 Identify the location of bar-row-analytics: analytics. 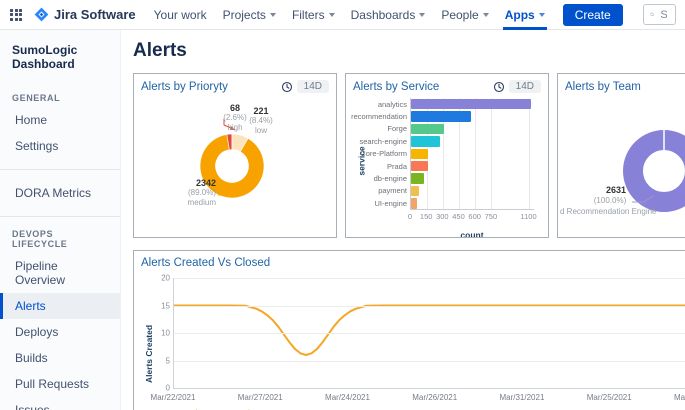
(456, 104).